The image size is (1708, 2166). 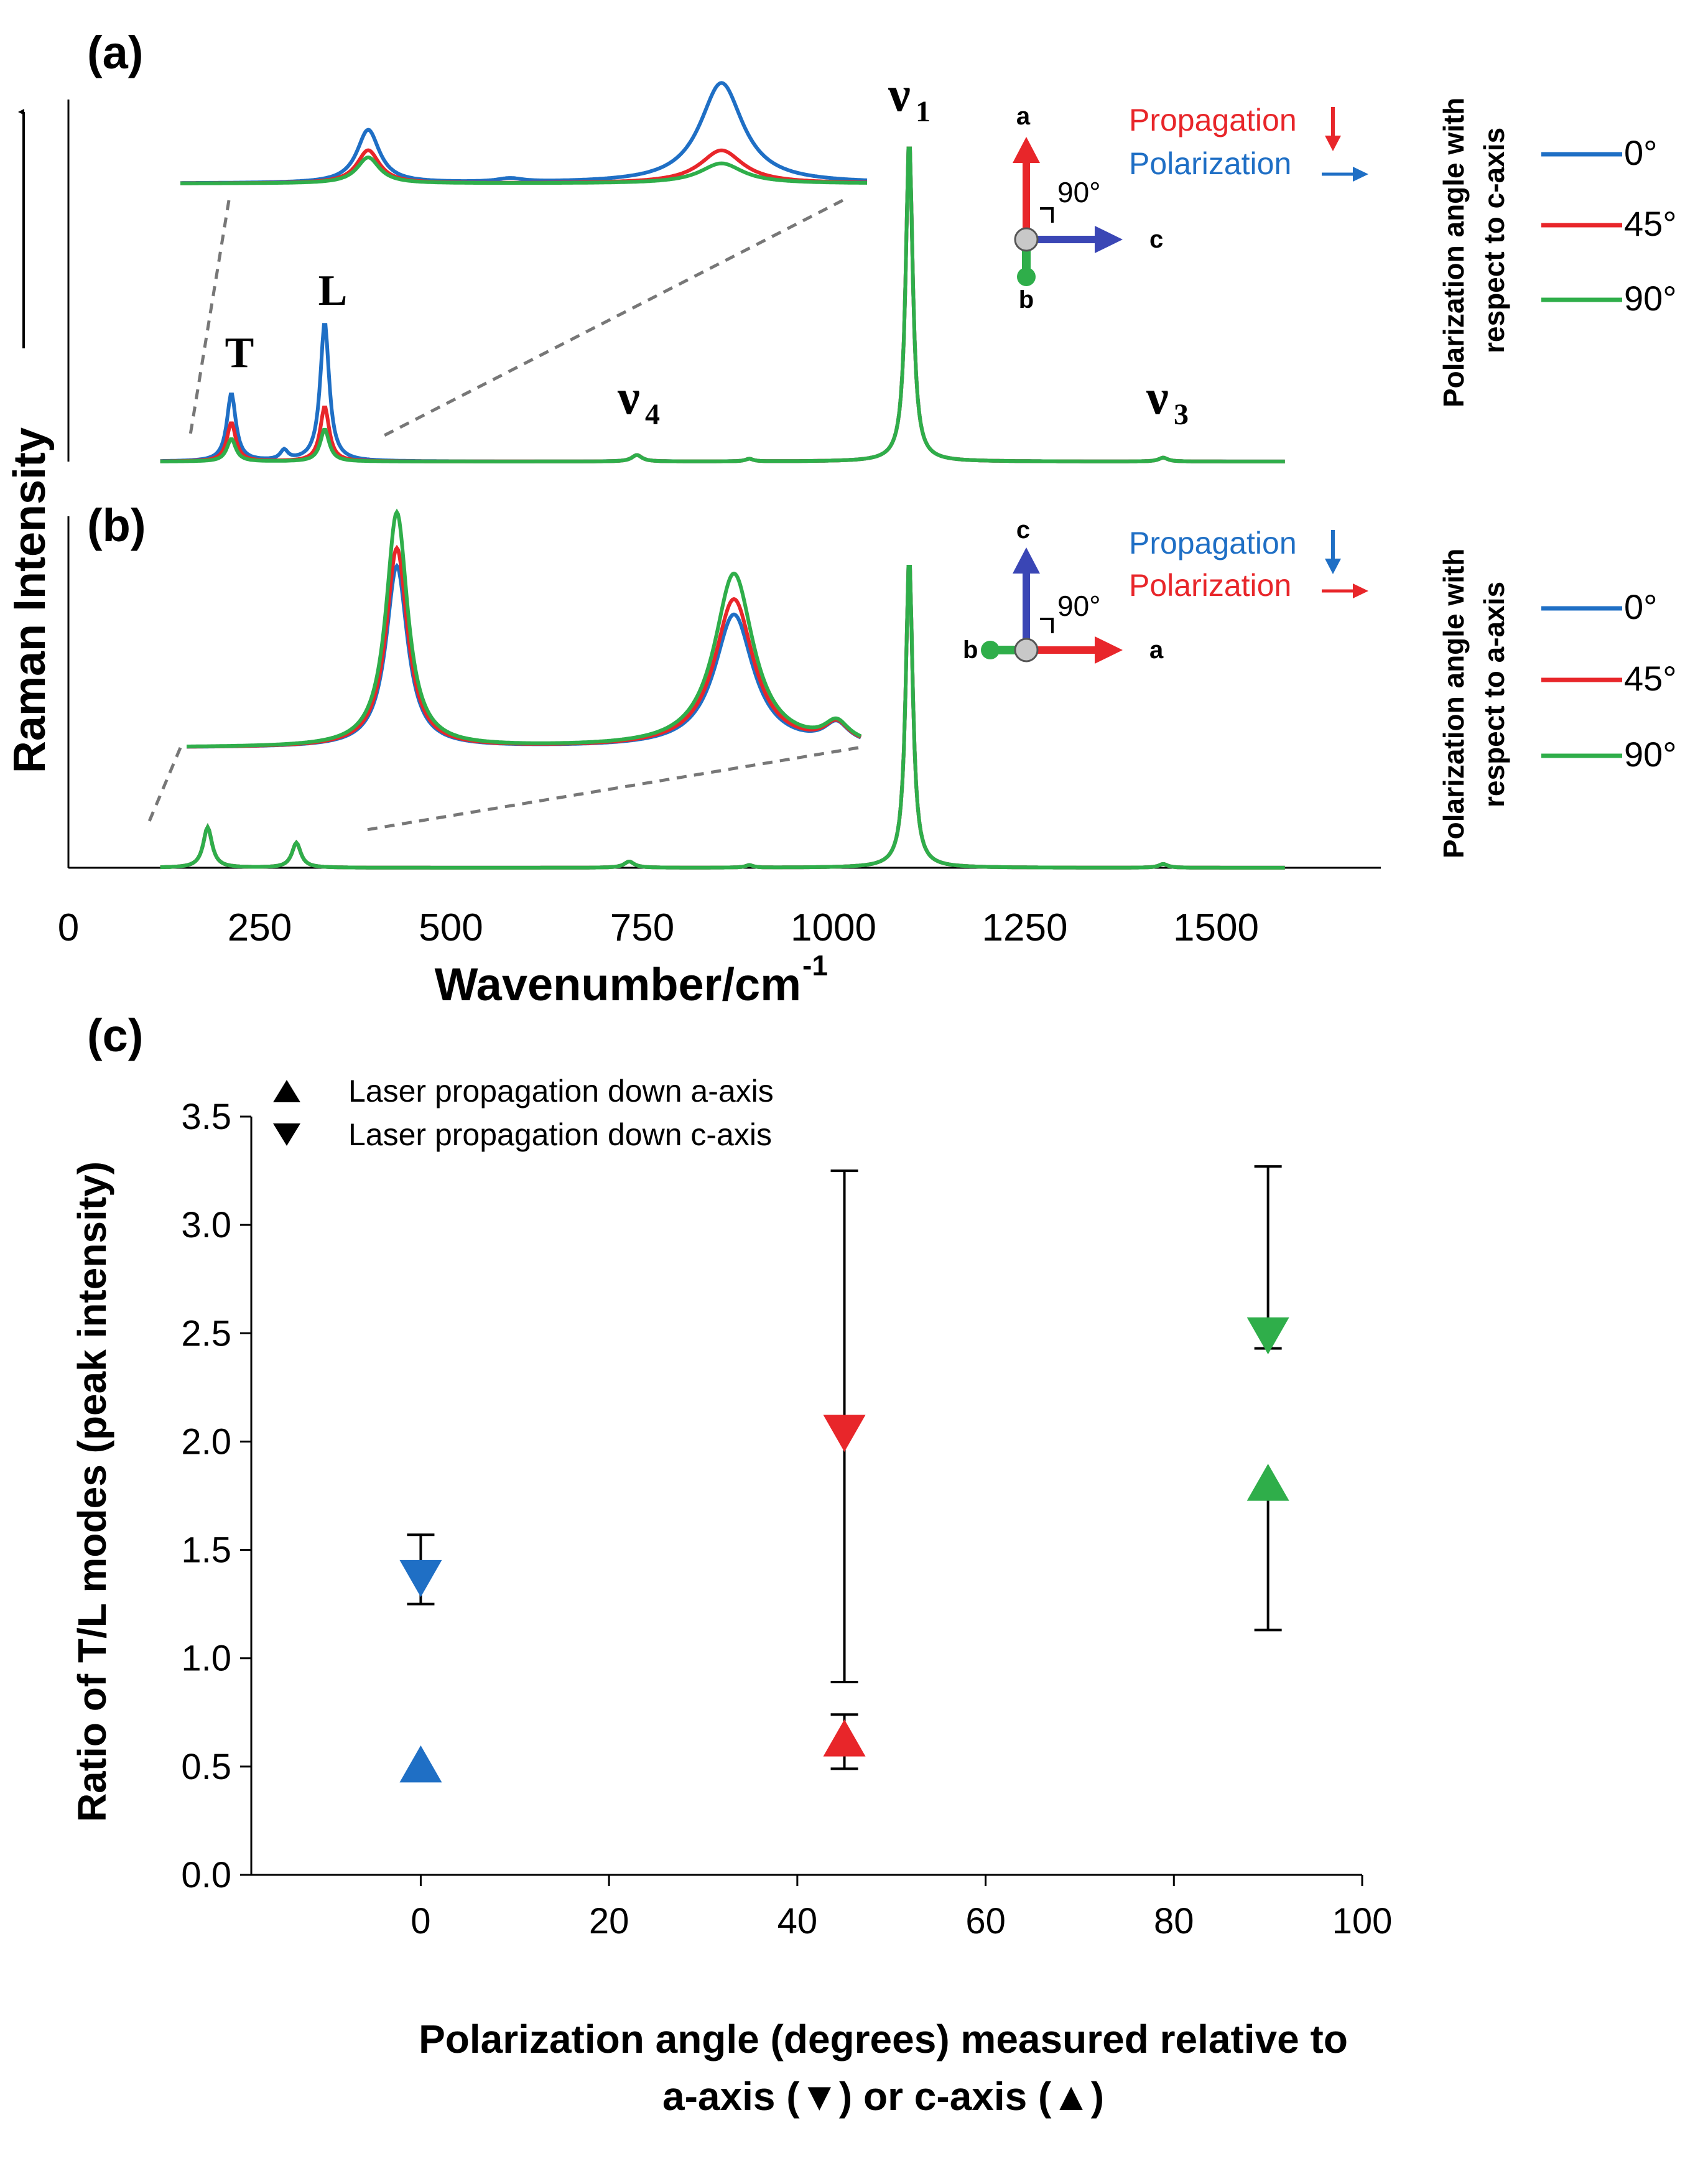 What do you see at coordinates (844, 1474) in the screenshot?
I see `panel-c-points` at bounding box center [844, 1474].